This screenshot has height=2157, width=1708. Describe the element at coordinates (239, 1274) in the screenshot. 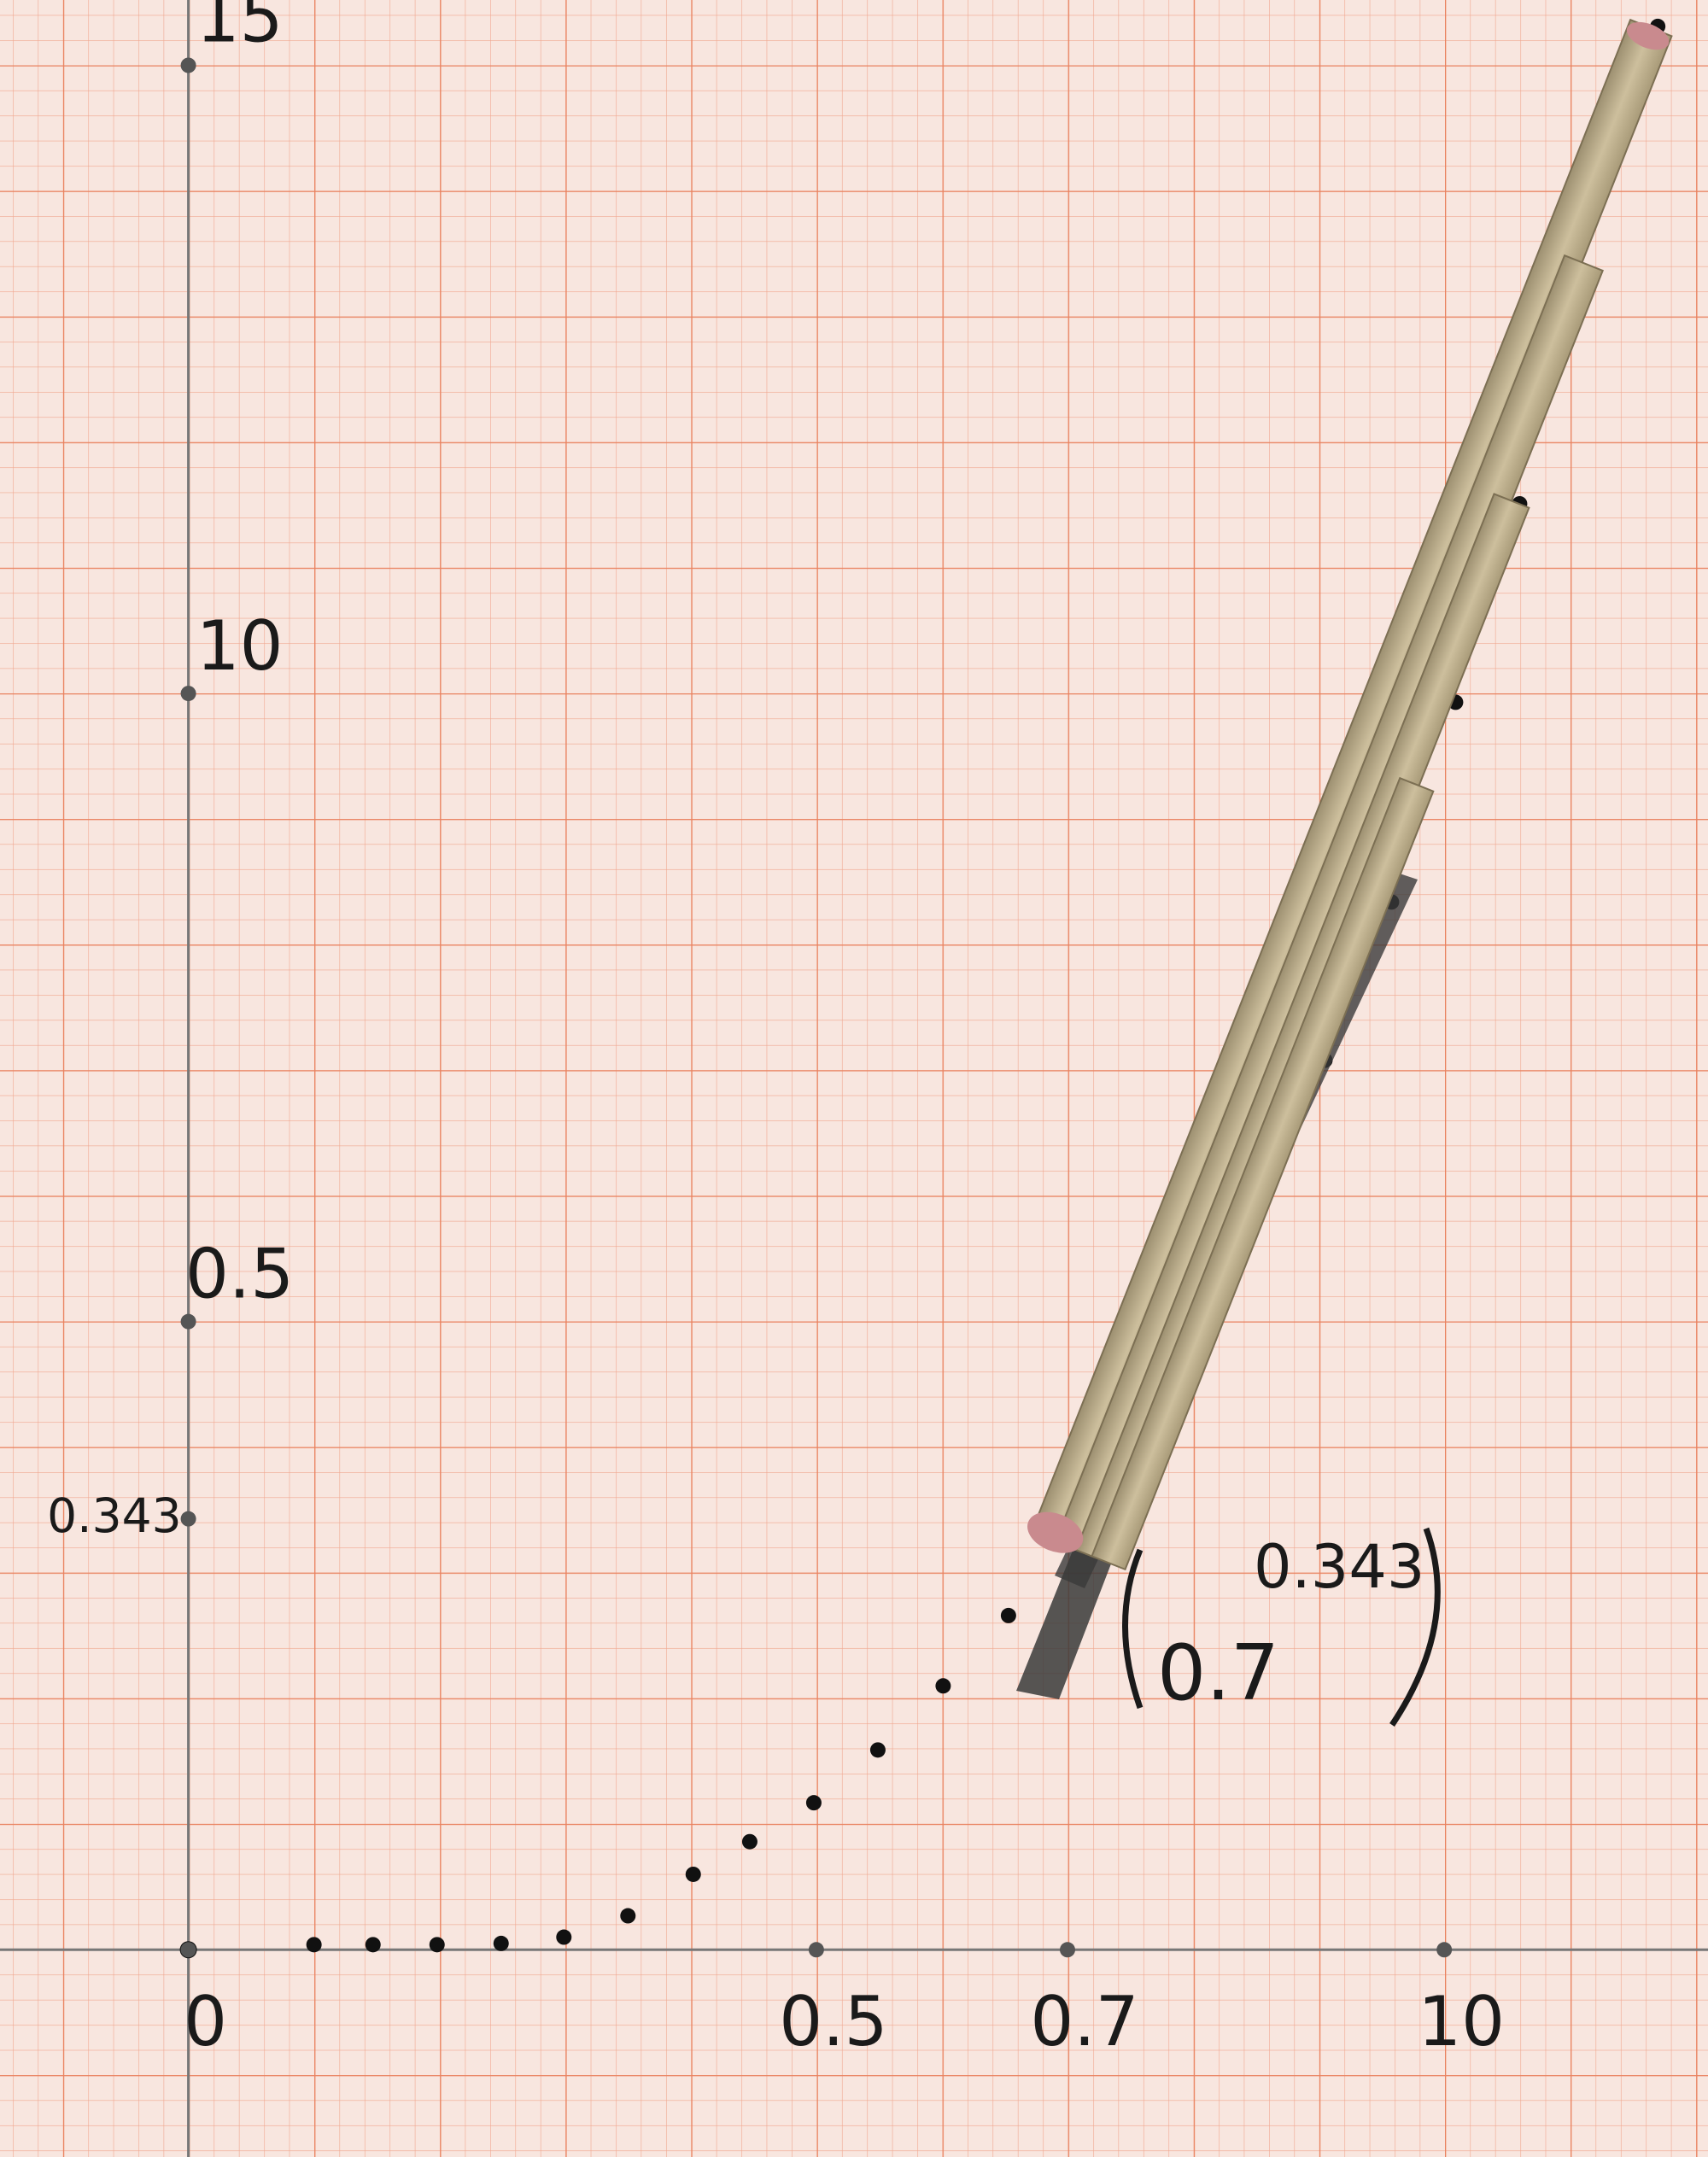

I see `y-tick-label: 0.5` at that location.